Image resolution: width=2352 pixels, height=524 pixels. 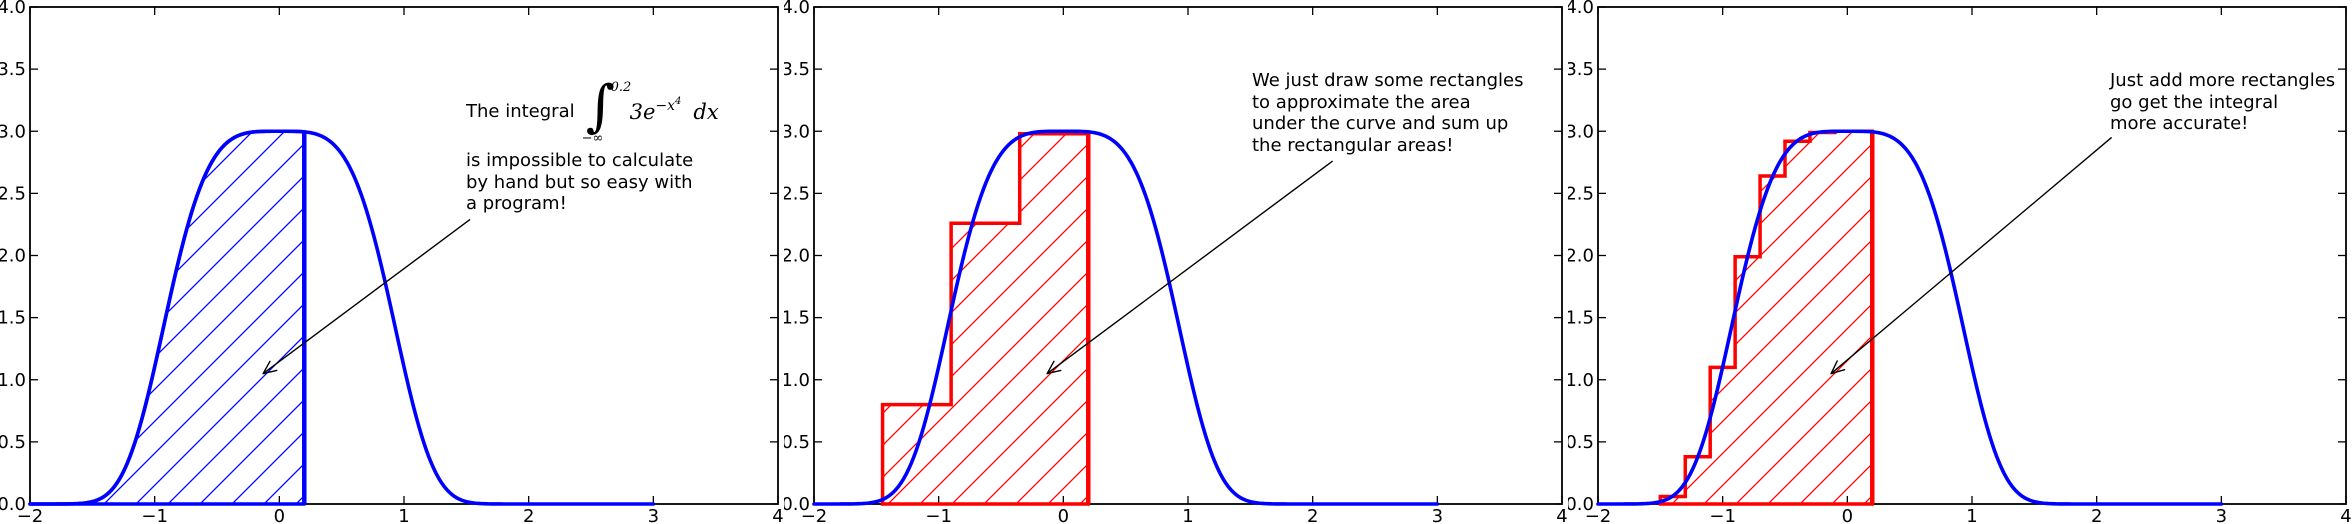 I want to click on annotation-line: the rectangular areas!, so click(x=1353, y=145).